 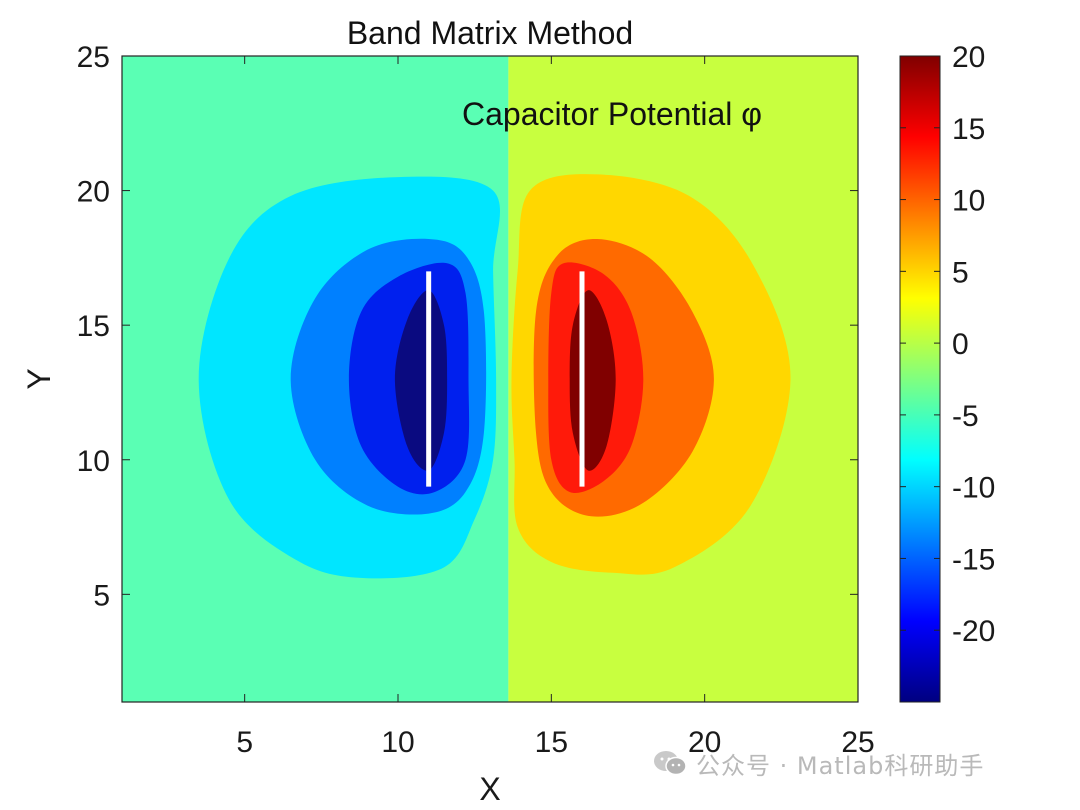 I want to click on colorbar-tick-label: 15, so click(x=968, y=129).